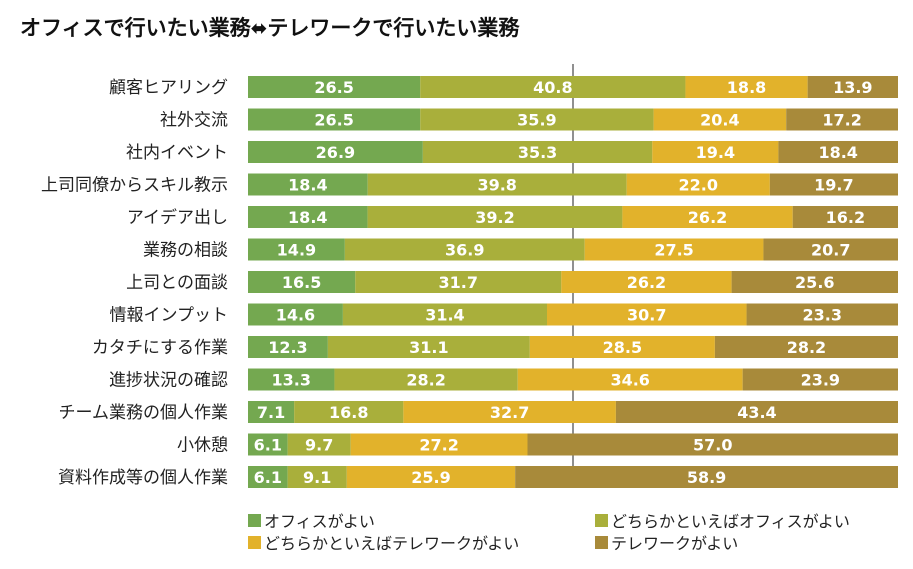  What do you see at coordinates (746, 87) in the screenshot?
I see `data-label: 18.8` at bounding box center [746, 87].